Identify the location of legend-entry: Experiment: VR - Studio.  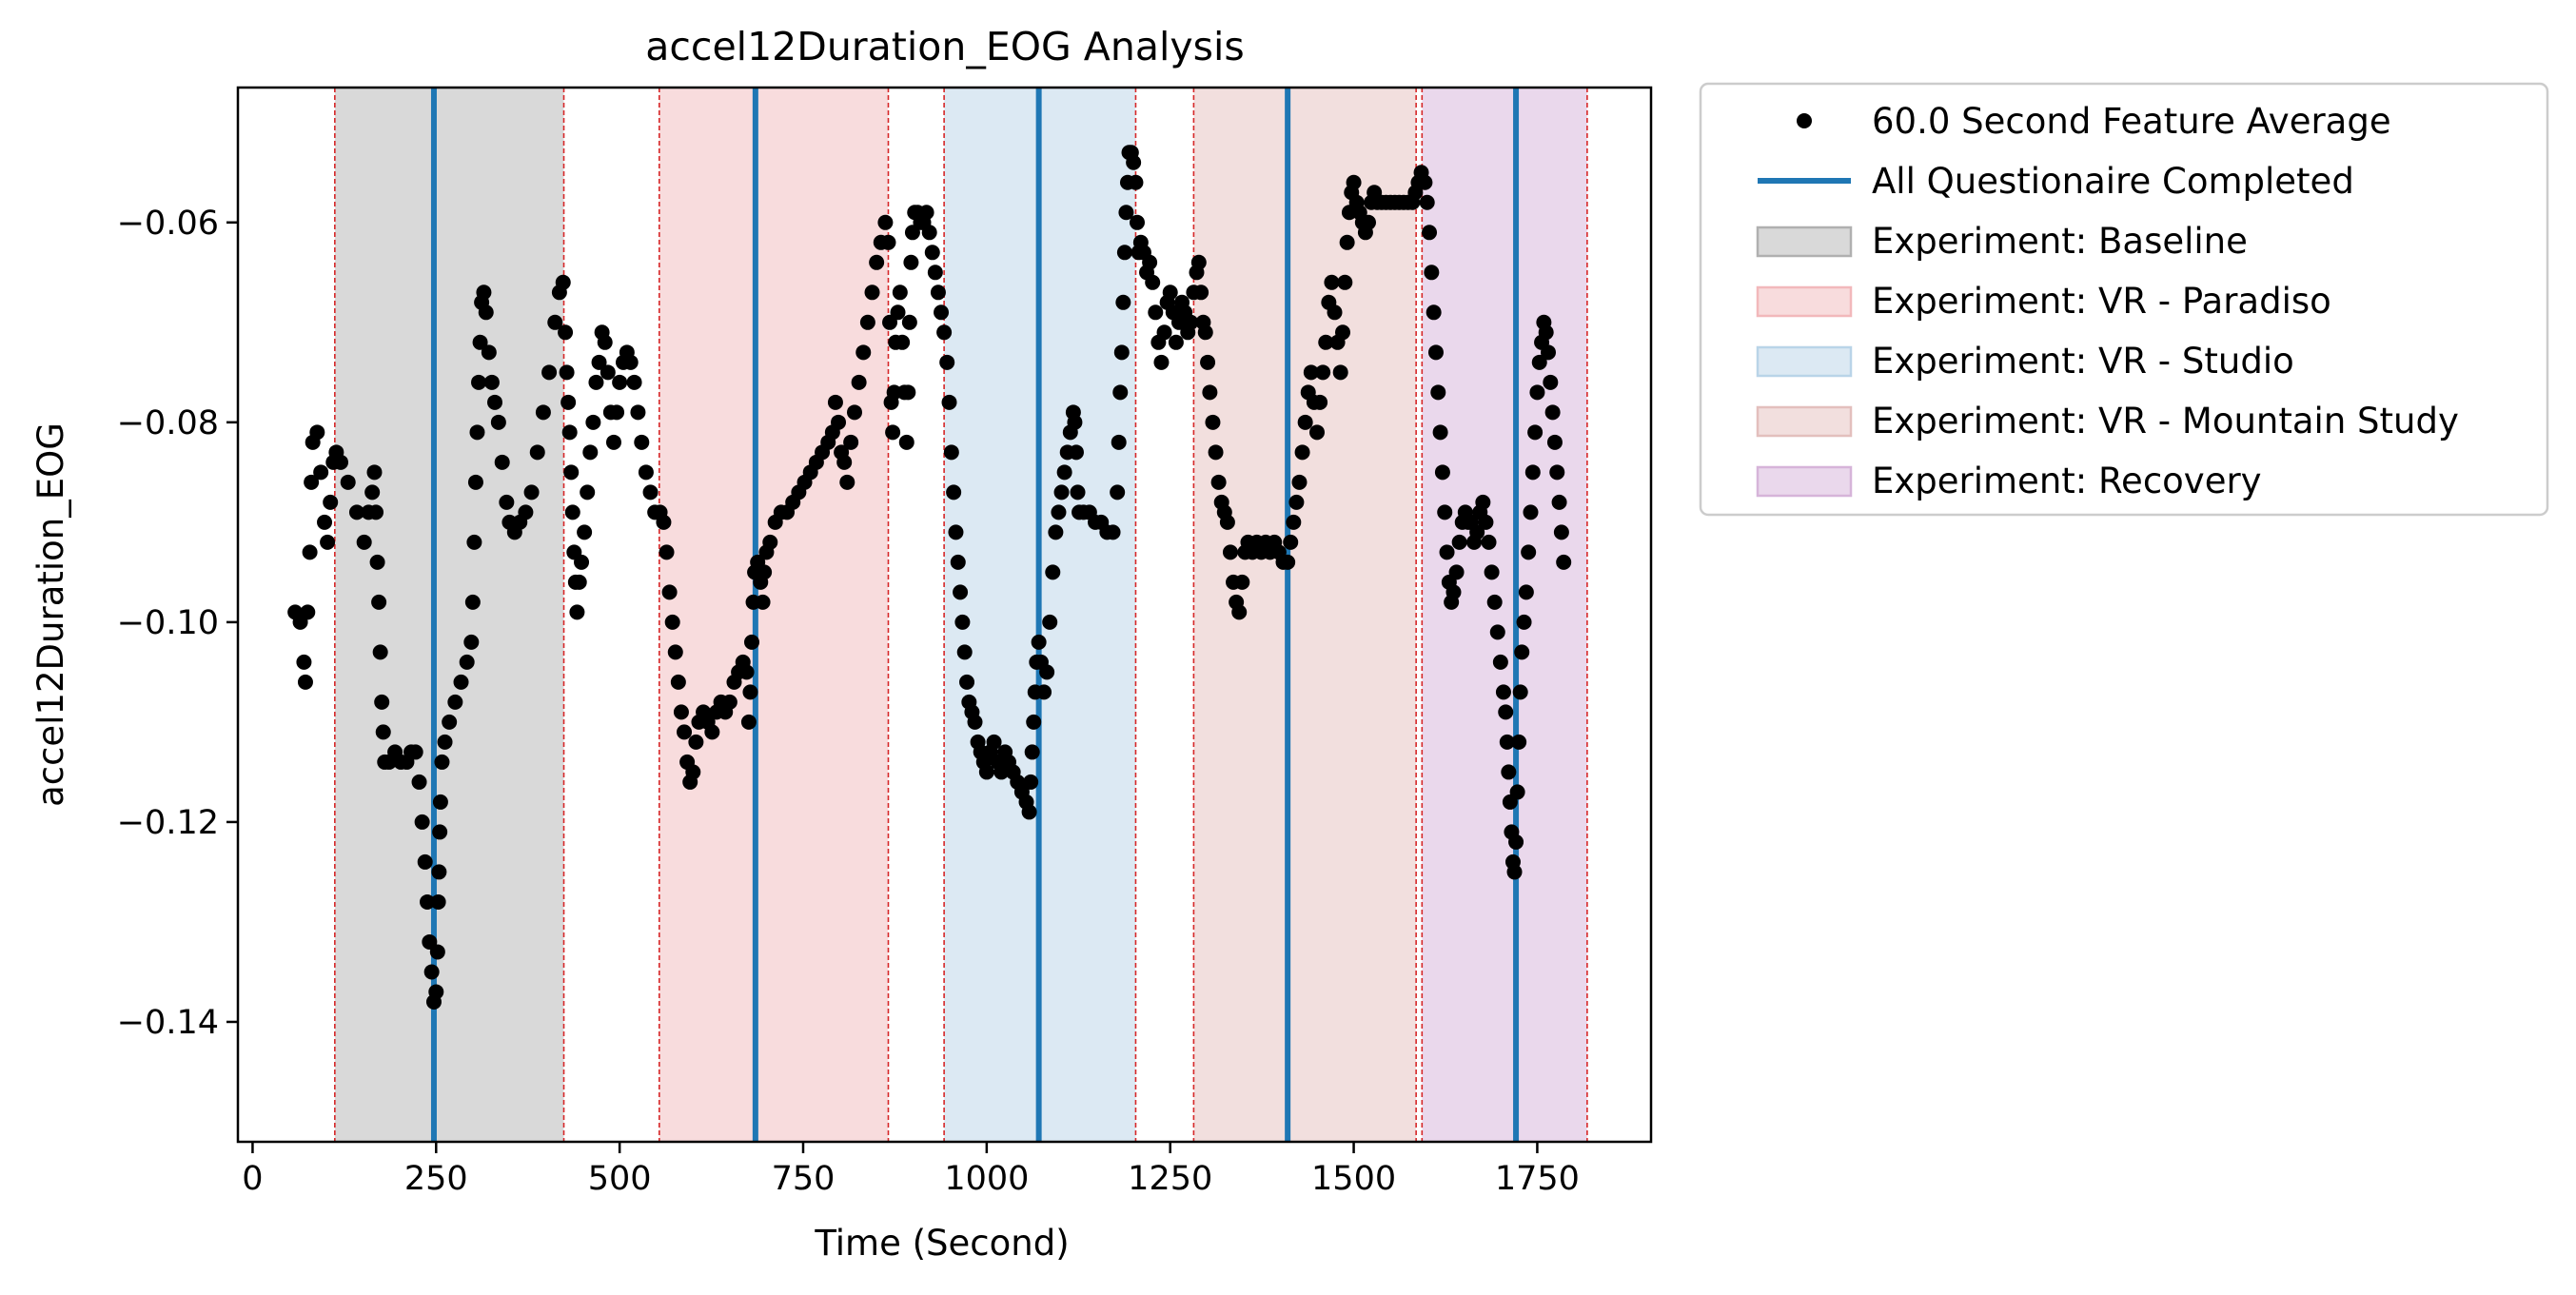
(2025, 361).